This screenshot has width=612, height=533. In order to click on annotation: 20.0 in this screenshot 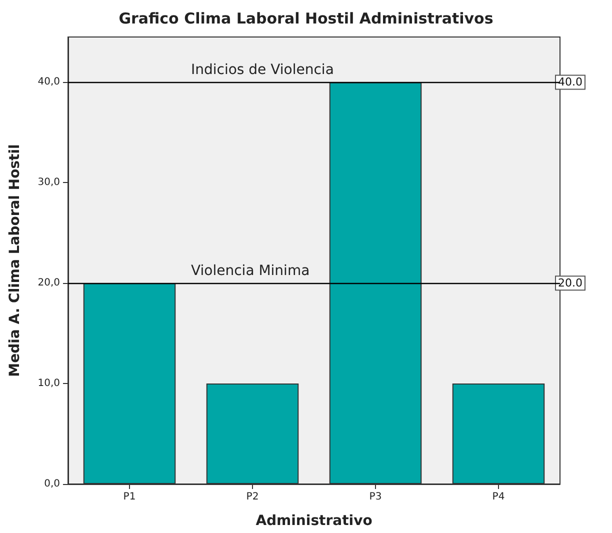, I will do `click(570, 283)`.